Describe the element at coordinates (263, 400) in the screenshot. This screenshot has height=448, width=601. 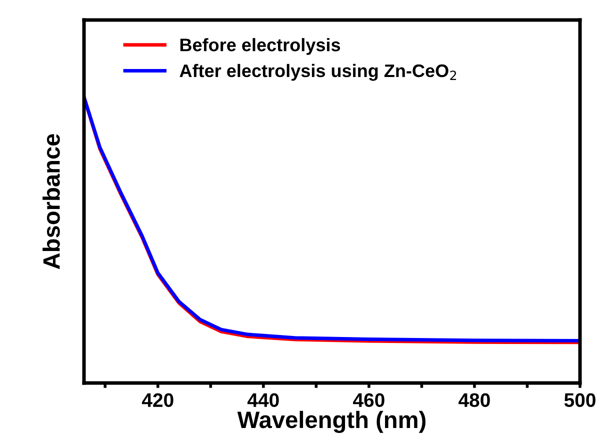
I see `x-tick-label: 440` at that location.